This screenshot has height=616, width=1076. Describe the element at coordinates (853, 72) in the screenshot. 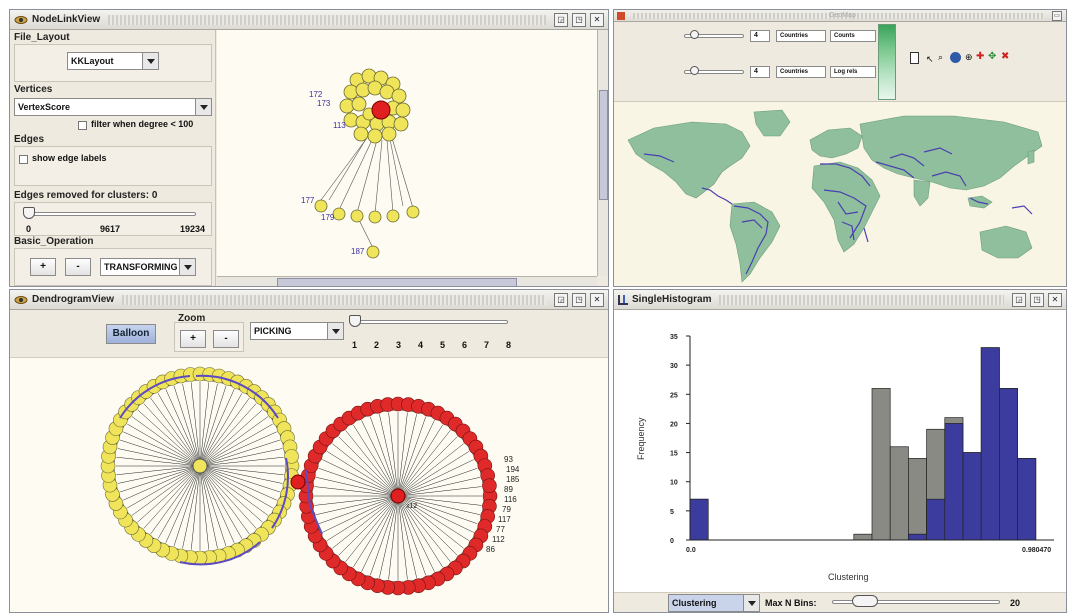

I see `geo-combo-2b: Log rels` at that location.